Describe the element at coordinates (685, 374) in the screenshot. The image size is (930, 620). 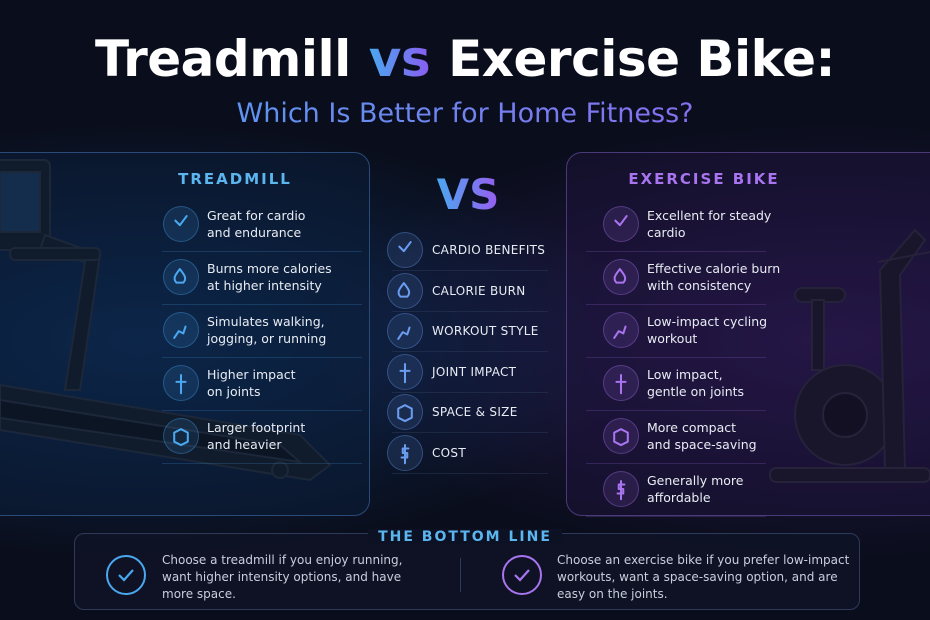
I see `text-line: Low impact,` at that location.